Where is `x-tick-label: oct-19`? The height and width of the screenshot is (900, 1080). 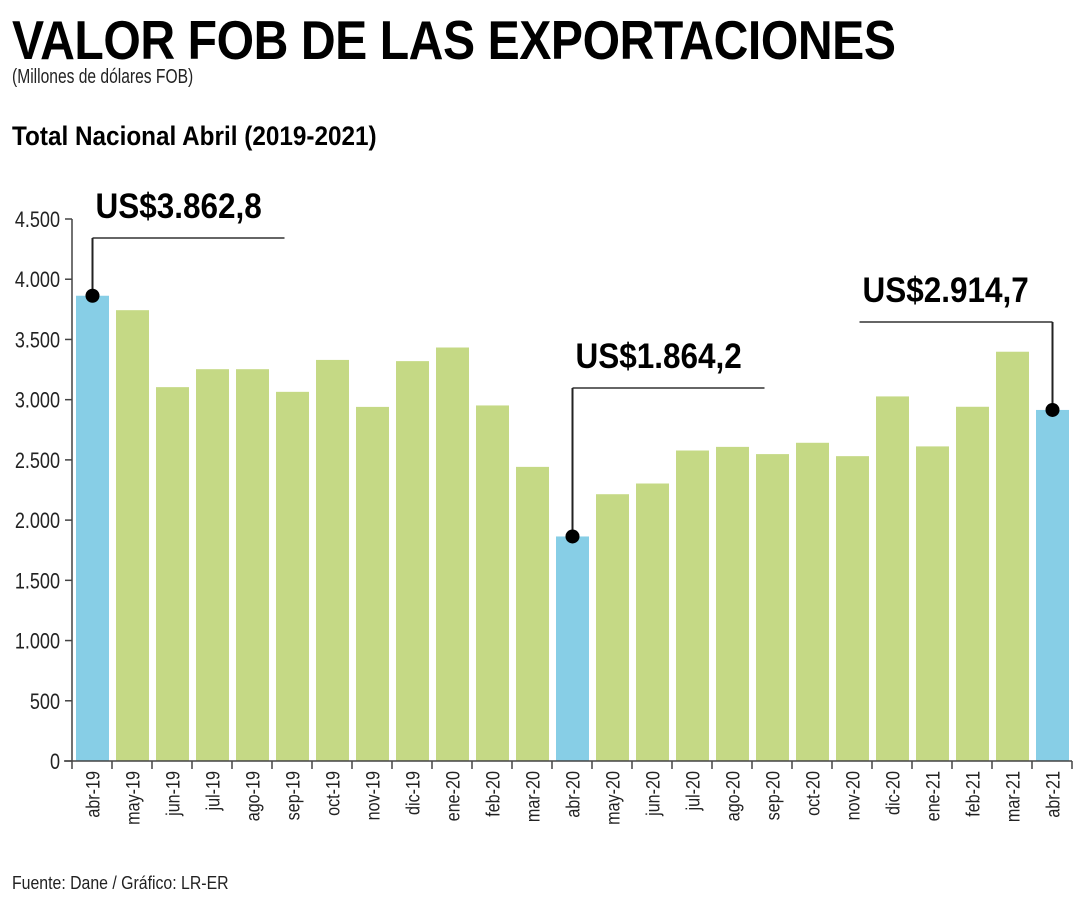 x-tick-label: oct-19 is located at coordinates (333, 793).